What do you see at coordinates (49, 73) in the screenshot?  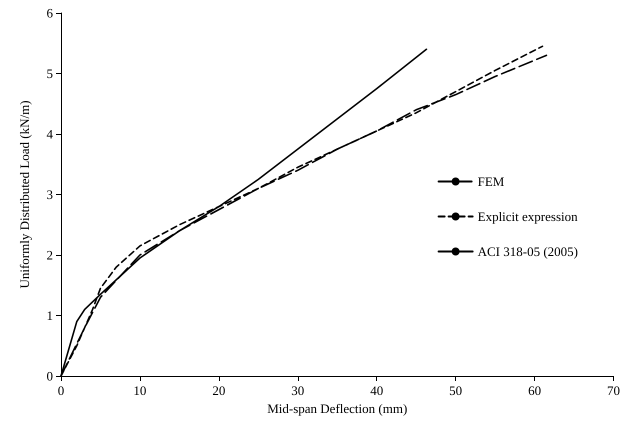 I see `y-tick-label: 5` at bounding box center [49, 73].